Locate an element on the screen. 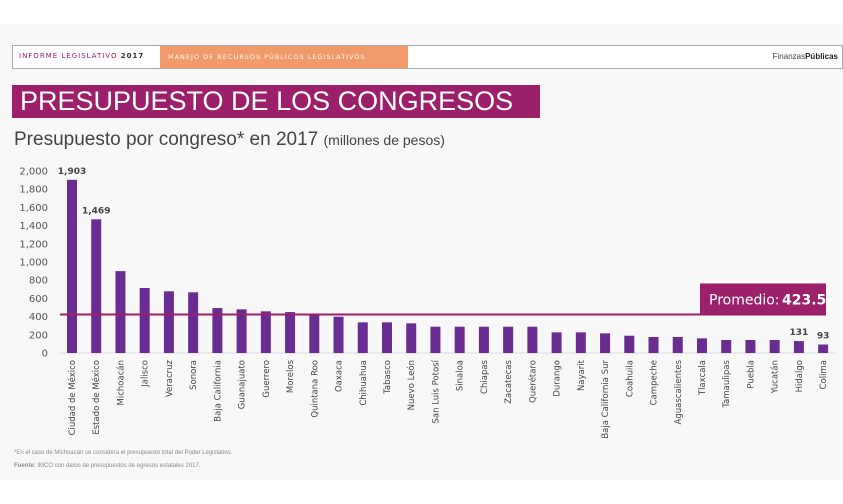 This screenshot has width=843, height=504. y-tick-label: 800 is located at coordinates (38, 281).